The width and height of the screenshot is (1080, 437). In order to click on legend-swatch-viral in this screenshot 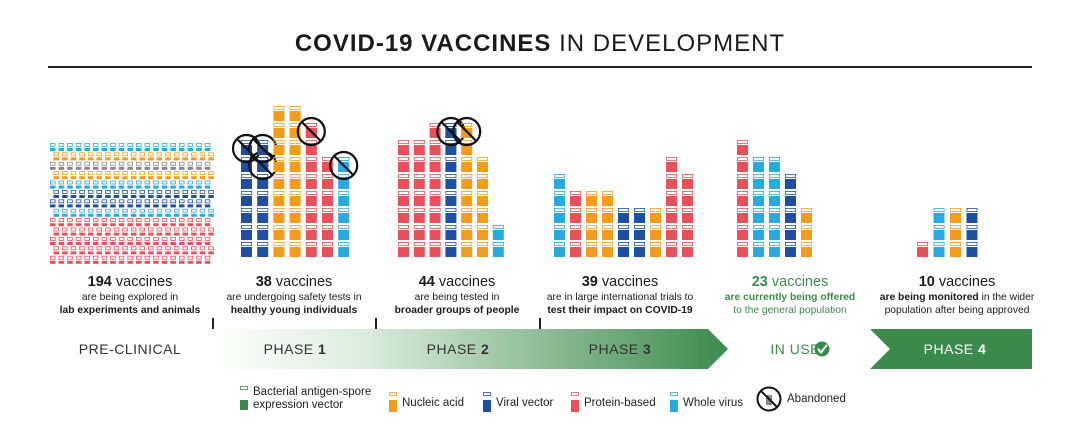, I will do `click(487, 402)`.